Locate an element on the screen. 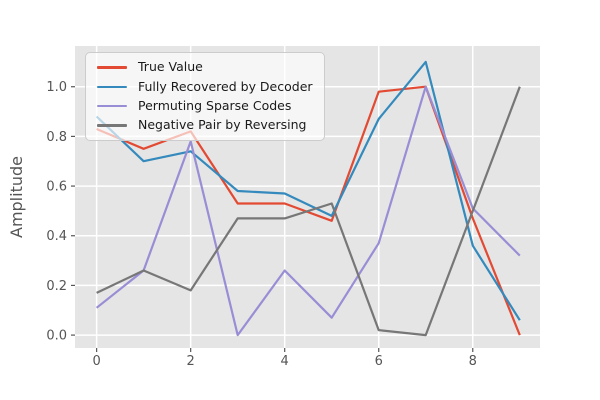  legend-item-fully-recovered-by-decoder: Fully Recovered by Decoder is located at coordinates (205, 86).